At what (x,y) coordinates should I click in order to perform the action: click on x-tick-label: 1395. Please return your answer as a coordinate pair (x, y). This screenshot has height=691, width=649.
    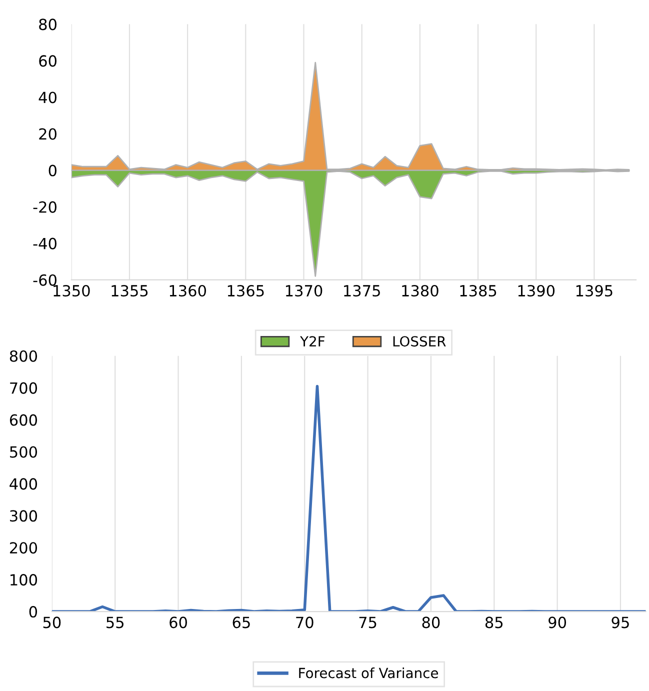
    Looking at the image, I should click on (594, 290).